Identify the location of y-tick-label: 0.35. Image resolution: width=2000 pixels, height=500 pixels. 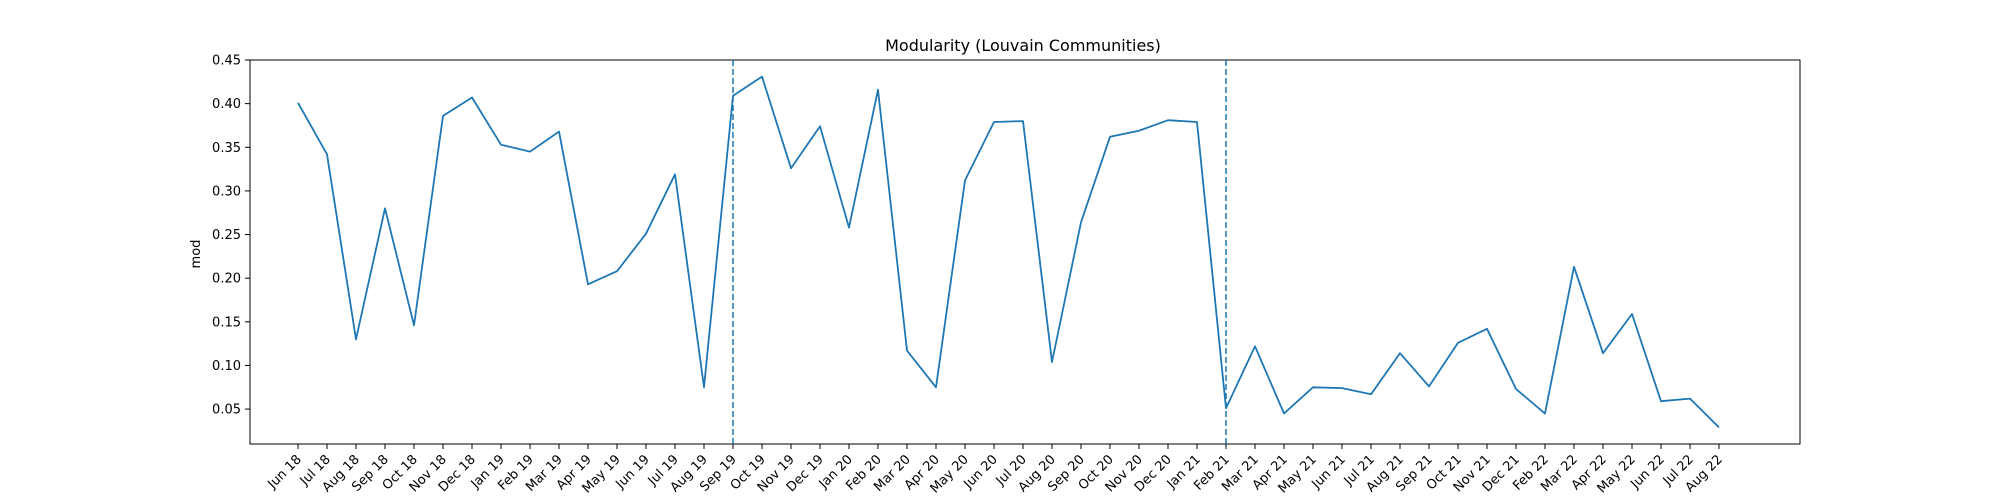
(226, 148).